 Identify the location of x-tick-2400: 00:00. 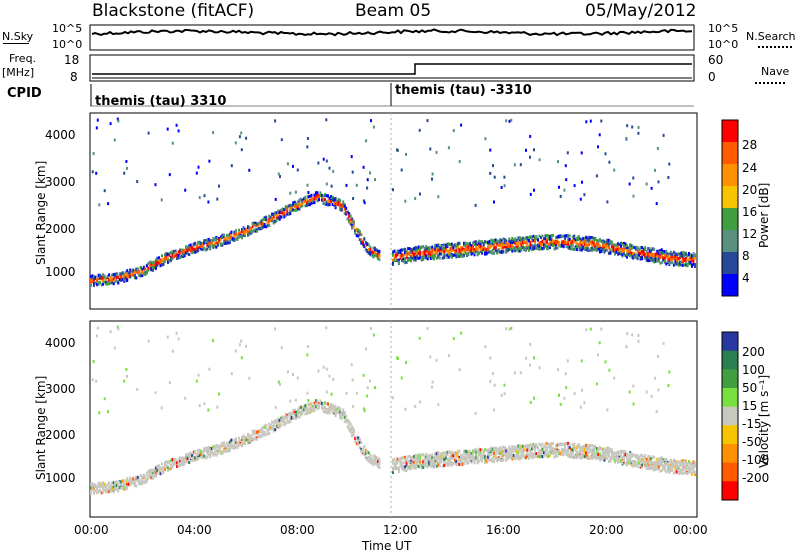
(690, 530).